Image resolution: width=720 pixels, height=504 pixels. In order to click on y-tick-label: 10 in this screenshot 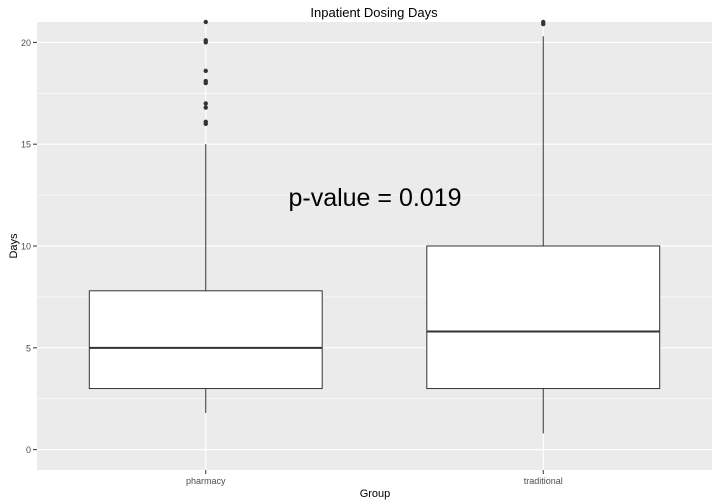, I will do `click(26, 247)`.